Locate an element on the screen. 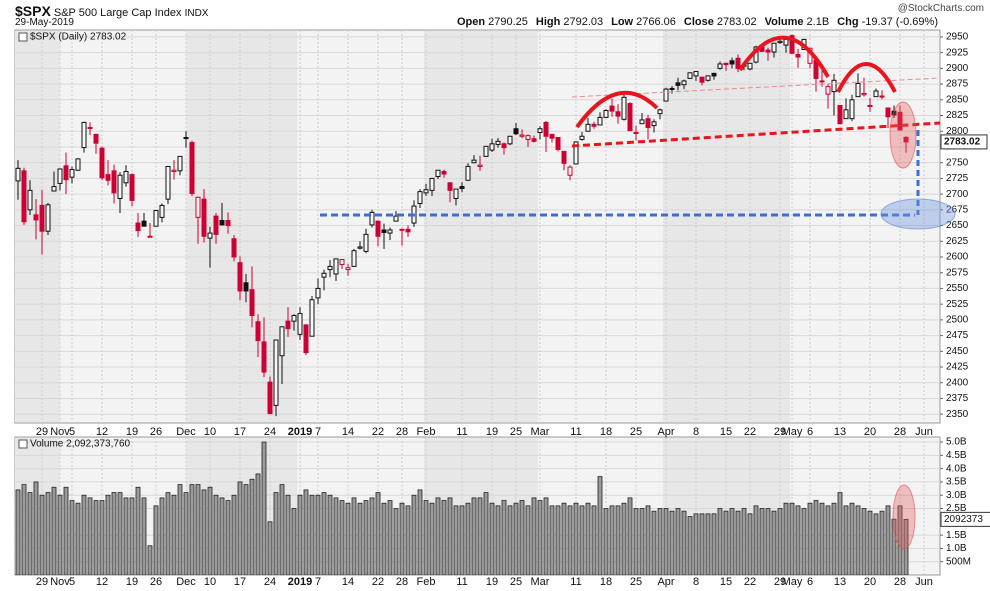 Image resolution: width=990 pixels, height=591 pixels. y-tick-label: 2750 is located at coordinates (957, 162).